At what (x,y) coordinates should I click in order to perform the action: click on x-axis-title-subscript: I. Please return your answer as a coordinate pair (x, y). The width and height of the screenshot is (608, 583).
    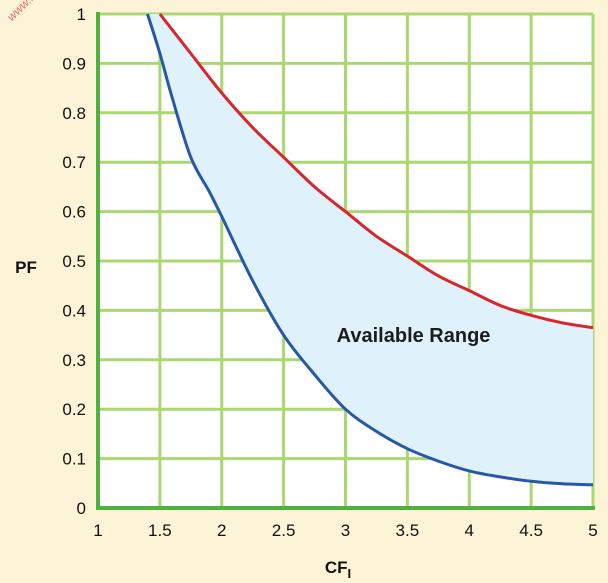
    Looking at the image, I should click on (350, 573).